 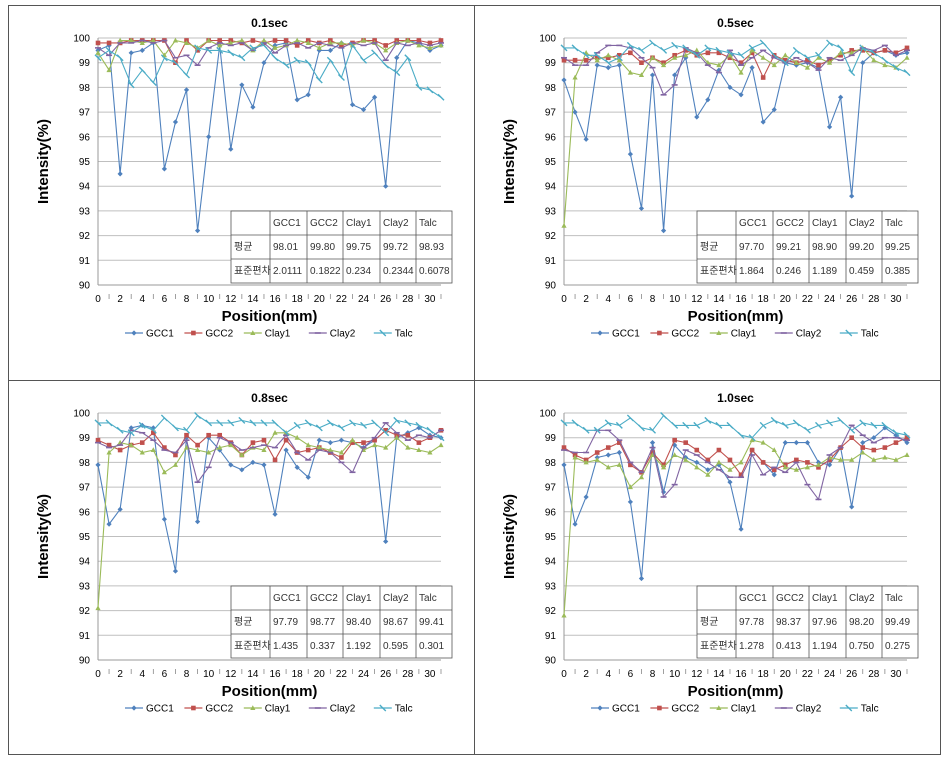 I want to click on stats-table-cell: 98.01, so click(x=285, y=247).